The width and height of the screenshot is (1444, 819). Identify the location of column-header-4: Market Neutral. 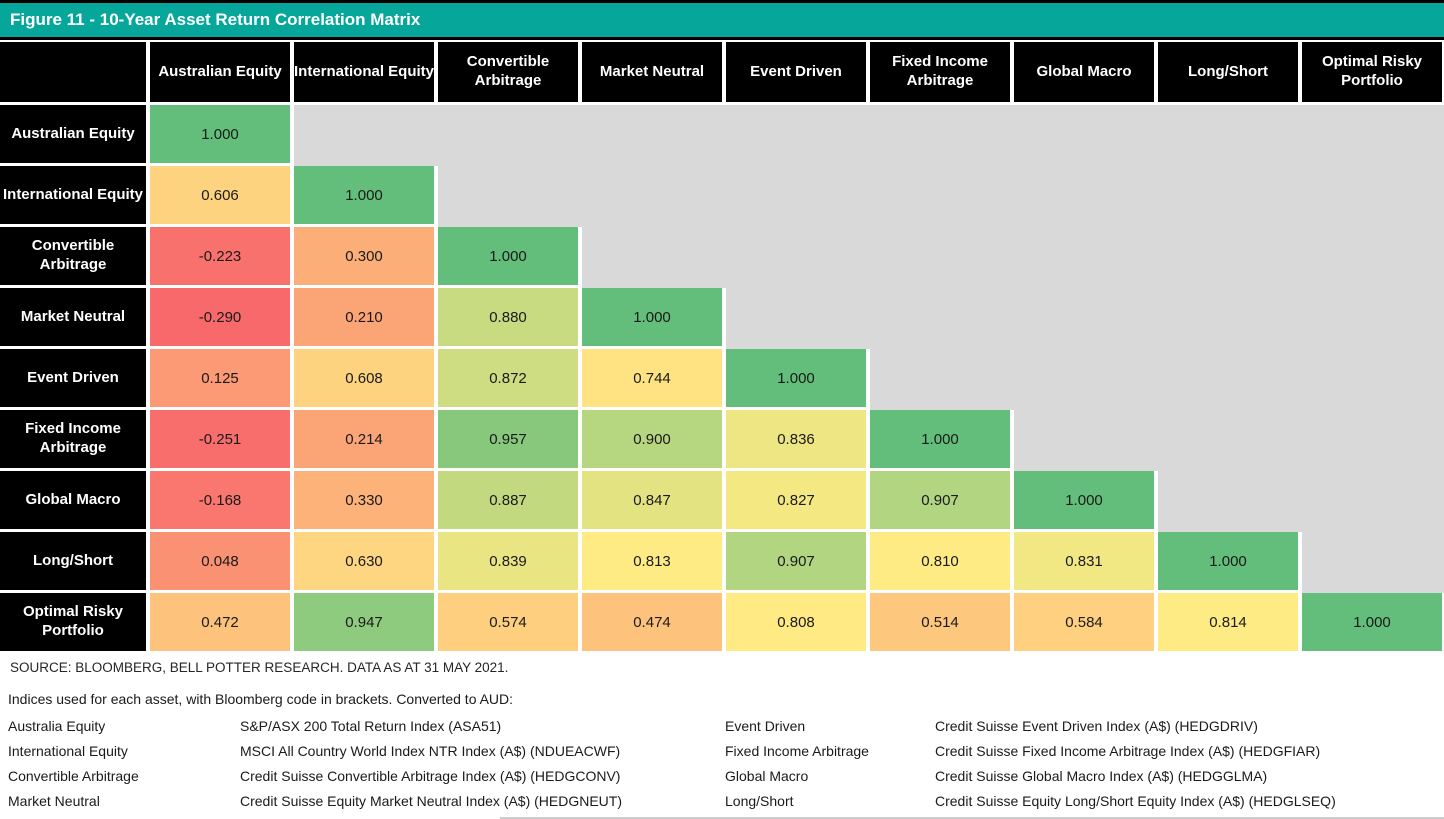
(652, 72).